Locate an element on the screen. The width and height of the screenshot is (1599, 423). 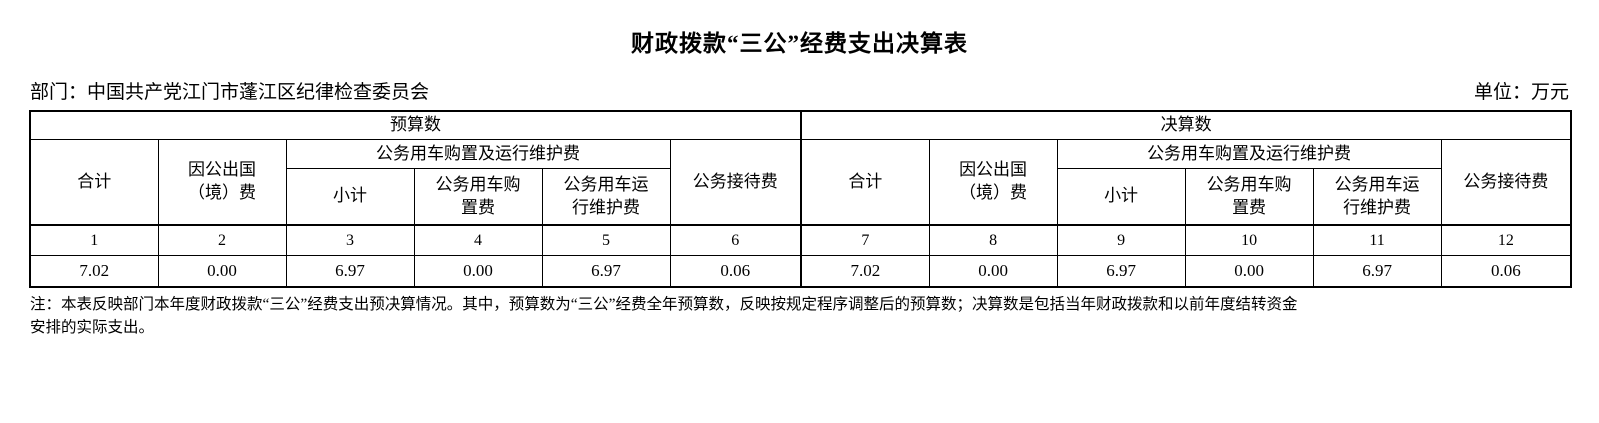
section-header-row: 预算数 决算数 is located at coordinates (800, 125).